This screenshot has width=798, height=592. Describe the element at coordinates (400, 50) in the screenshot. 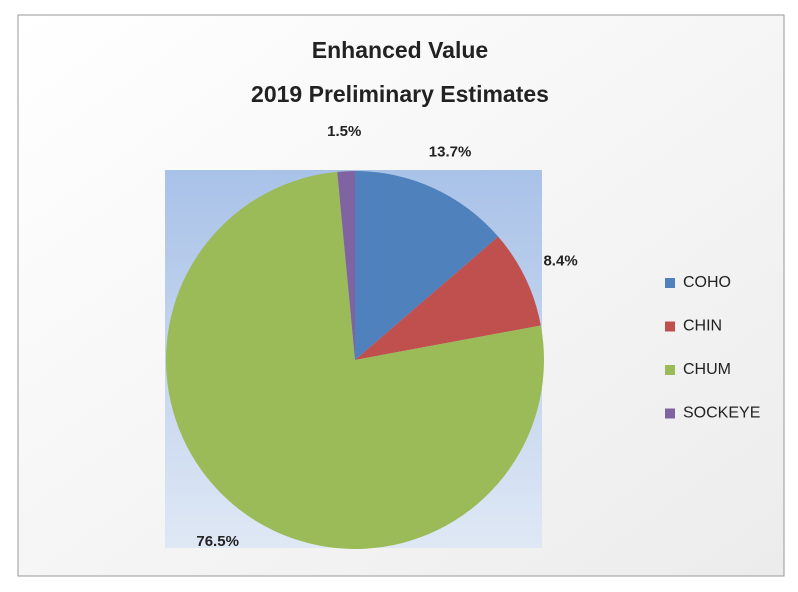

I see `chart-title: Enhanced Value` at that location.